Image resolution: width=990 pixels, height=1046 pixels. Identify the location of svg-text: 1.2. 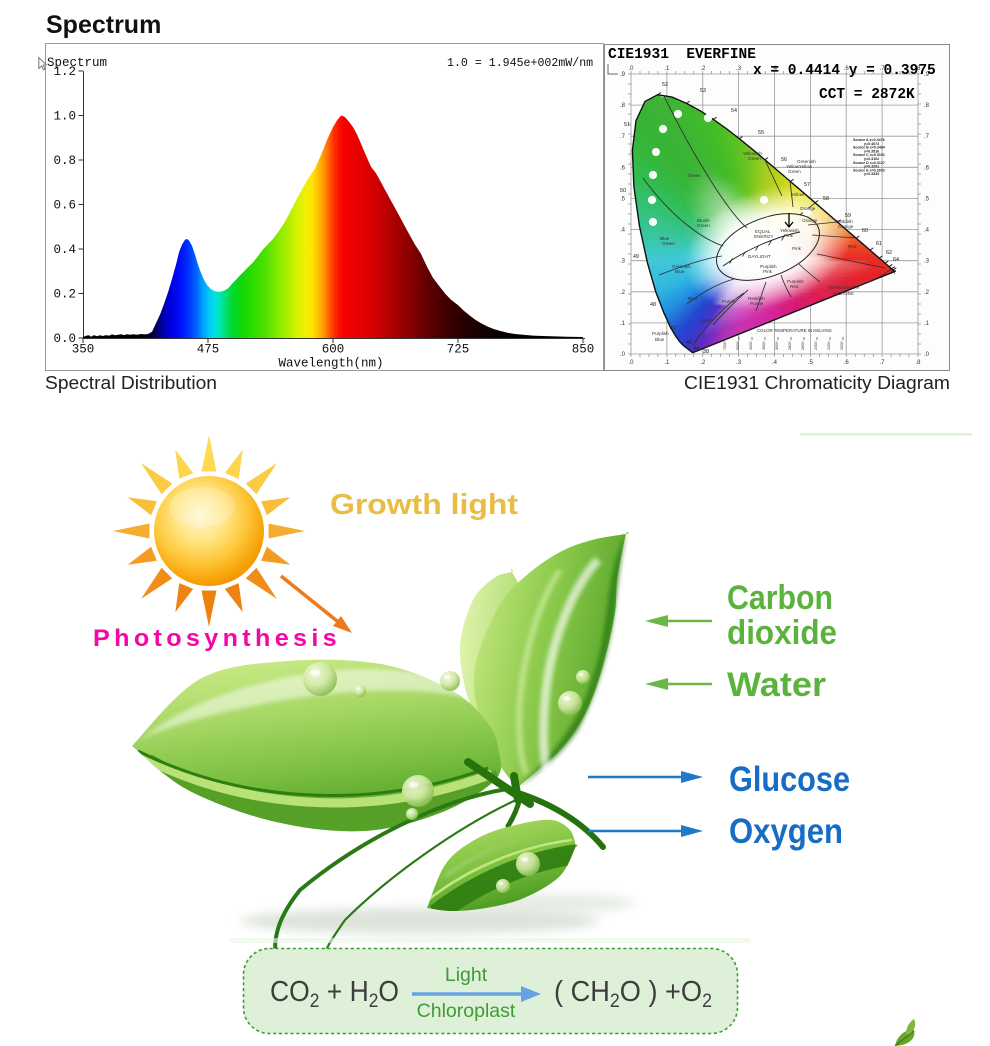
(64, 72).